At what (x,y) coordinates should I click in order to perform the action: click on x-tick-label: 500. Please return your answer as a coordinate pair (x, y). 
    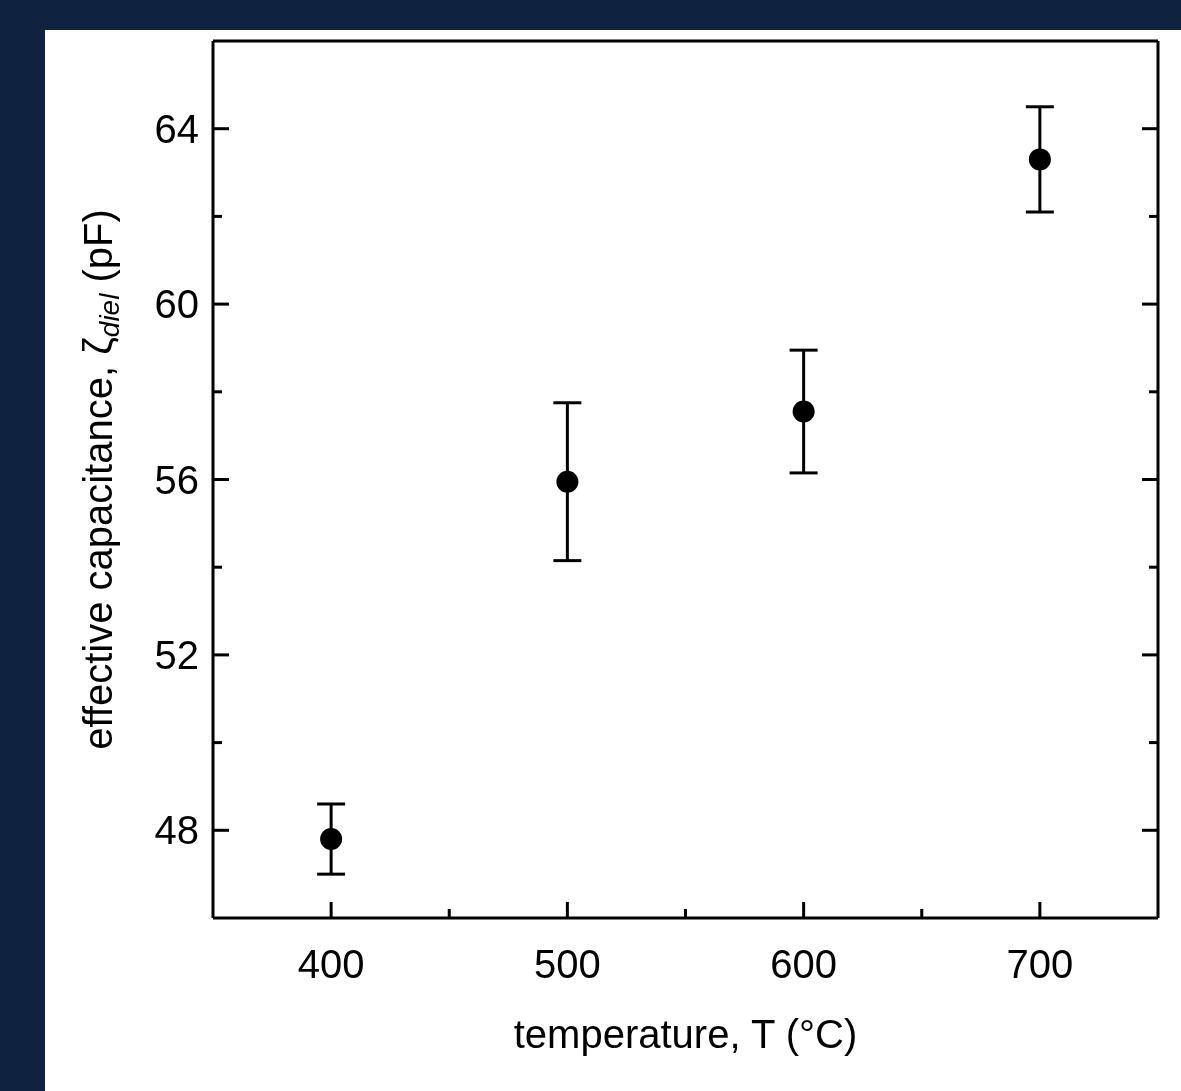
    Looking at the image, I should click on (567, 964).